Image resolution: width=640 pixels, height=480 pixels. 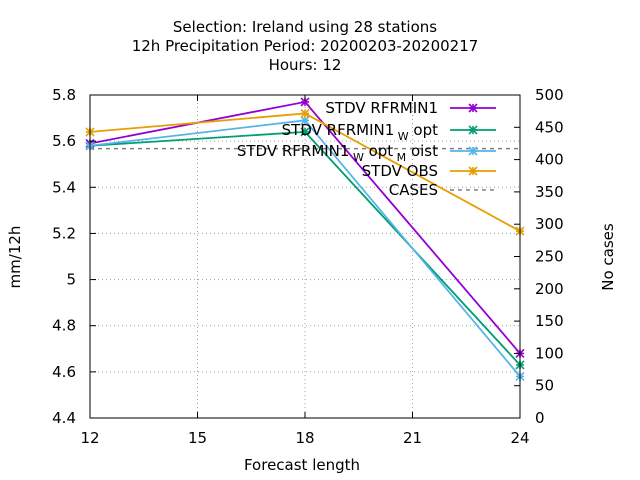 I want to click on x-tick-label-3: 21, so click(x=412, y=438).